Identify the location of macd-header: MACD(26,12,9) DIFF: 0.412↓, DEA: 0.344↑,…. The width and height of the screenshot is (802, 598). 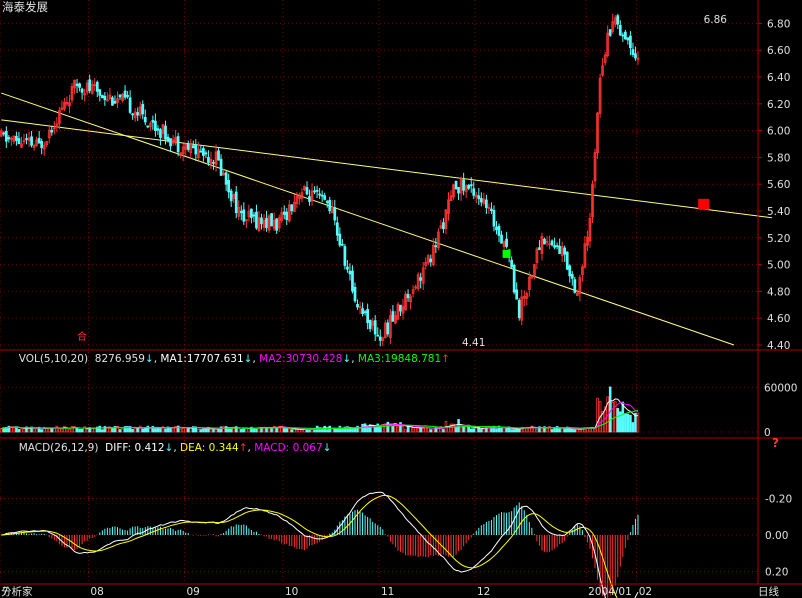
(171, 448).